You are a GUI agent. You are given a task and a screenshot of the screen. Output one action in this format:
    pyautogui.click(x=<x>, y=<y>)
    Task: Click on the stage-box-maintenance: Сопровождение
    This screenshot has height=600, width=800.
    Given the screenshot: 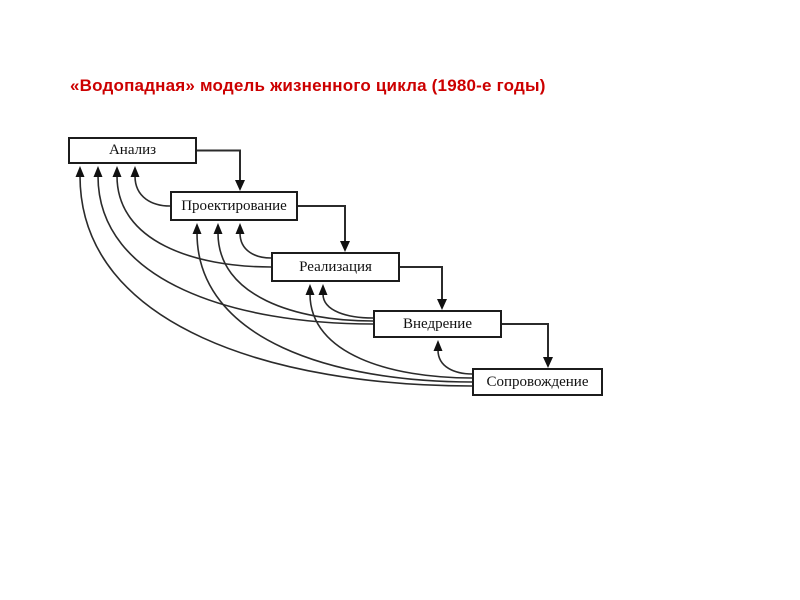 What is the action you would take?
    pyautogui.click(x=537, y=382)
    